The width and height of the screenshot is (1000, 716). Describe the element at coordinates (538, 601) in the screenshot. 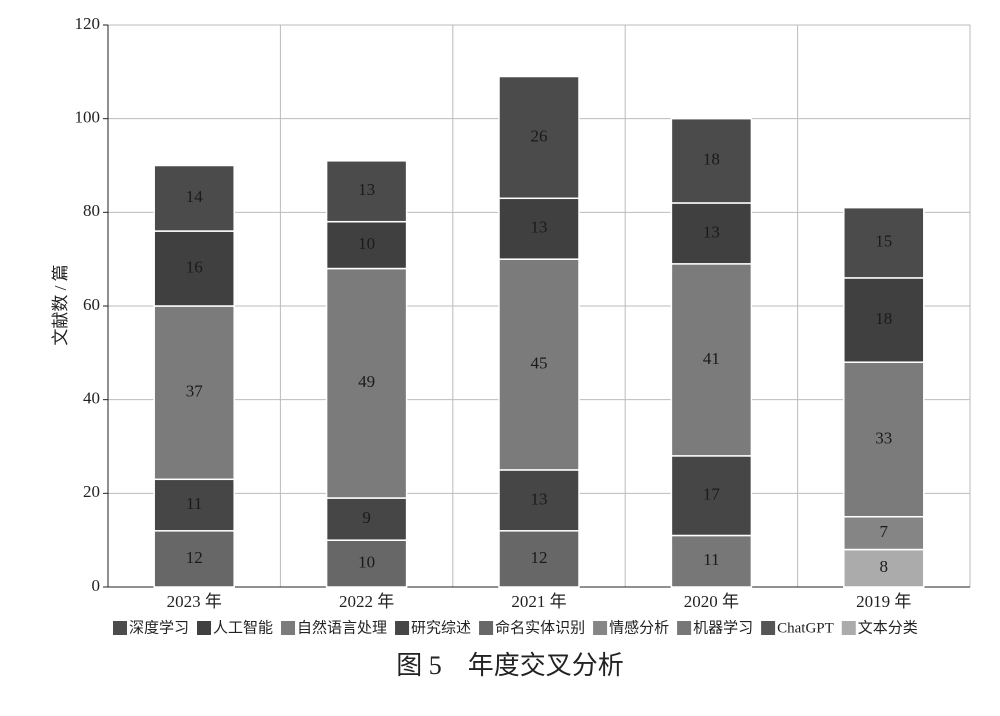

I see `x-tick-label: 2021 年` at that location.